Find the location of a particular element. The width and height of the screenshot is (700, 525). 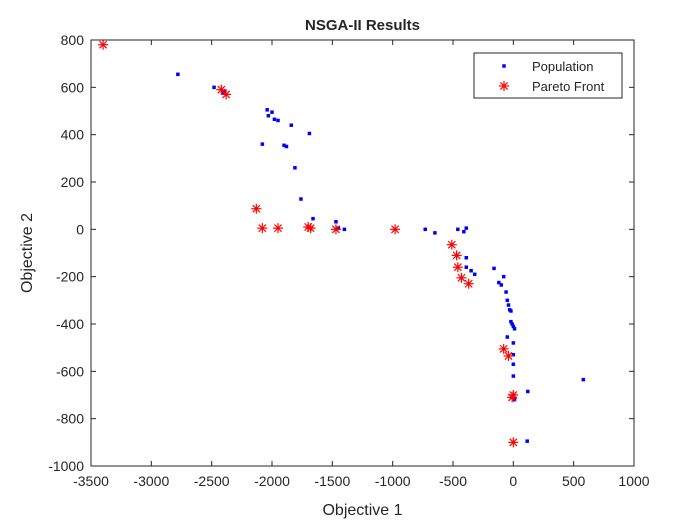

y-tick-label: 0 is located at coordinates (80, 229).